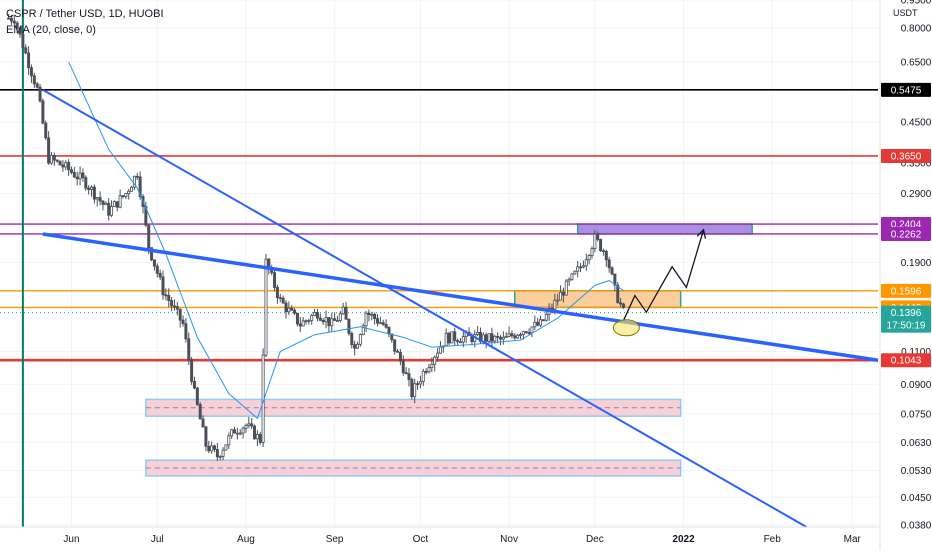 This screenshot has height=555, width=932. I want to click on x-tick-label: 2022, so click(683, 539).